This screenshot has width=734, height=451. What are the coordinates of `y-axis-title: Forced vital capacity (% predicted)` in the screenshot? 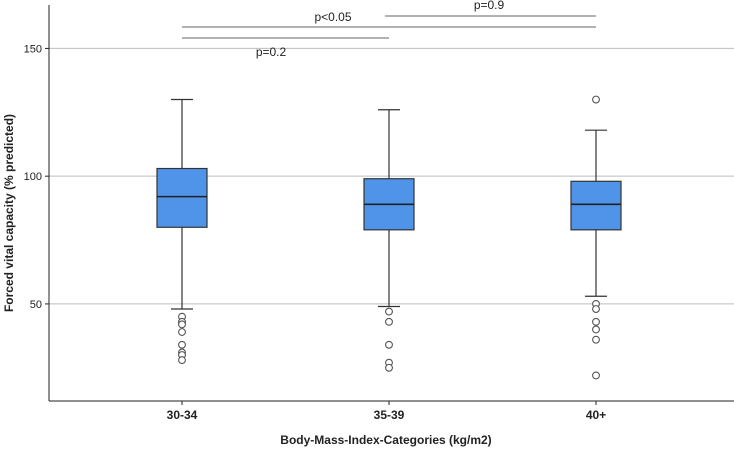 It's located at (9, 213).